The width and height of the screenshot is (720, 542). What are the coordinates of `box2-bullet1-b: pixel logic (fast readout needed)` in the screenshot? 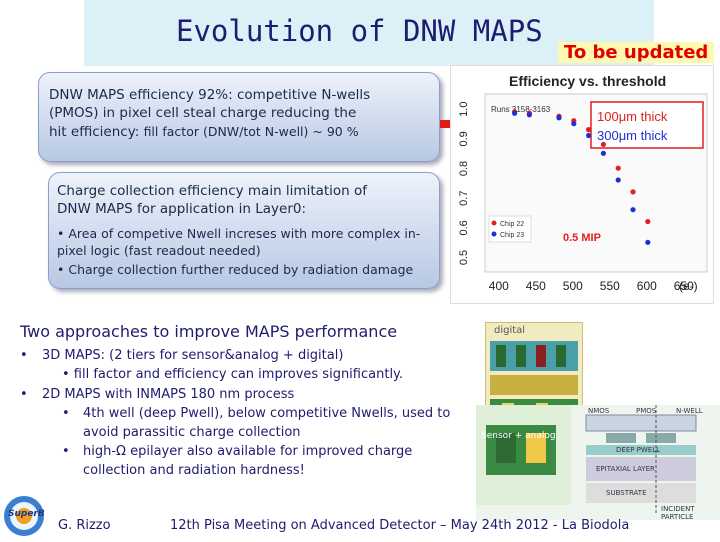 It's located at (159, 250).